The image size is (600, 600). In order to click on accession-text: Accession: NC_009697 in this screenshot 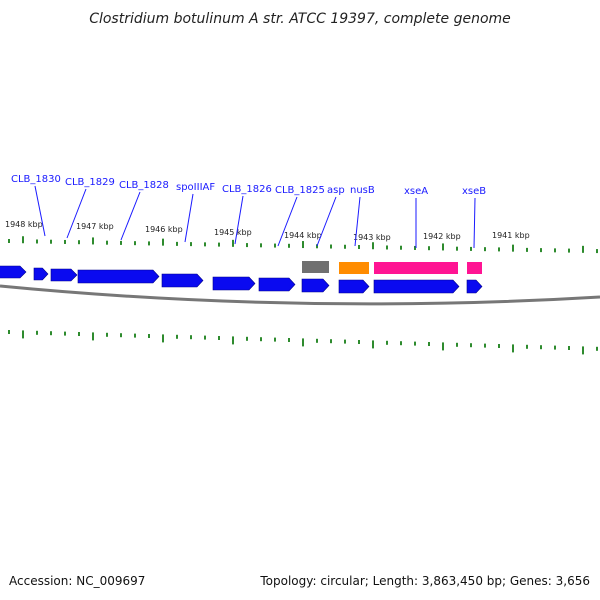, I will do `click(77, 581)`.